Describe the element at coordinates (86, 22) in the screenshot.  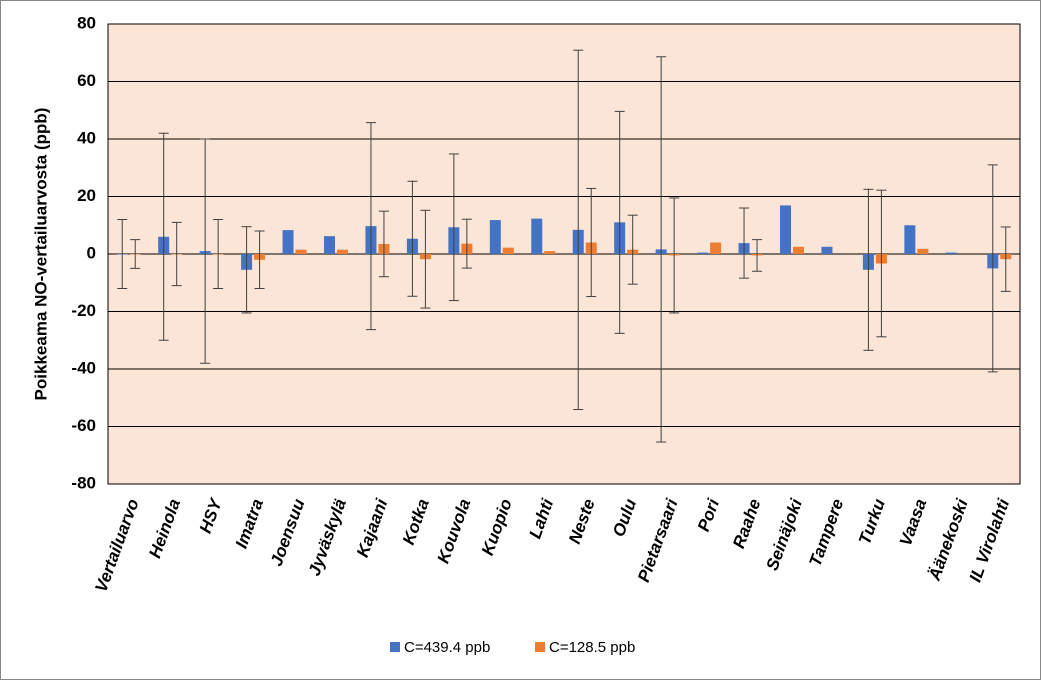
I see `y-tick-label: 80` at that location.